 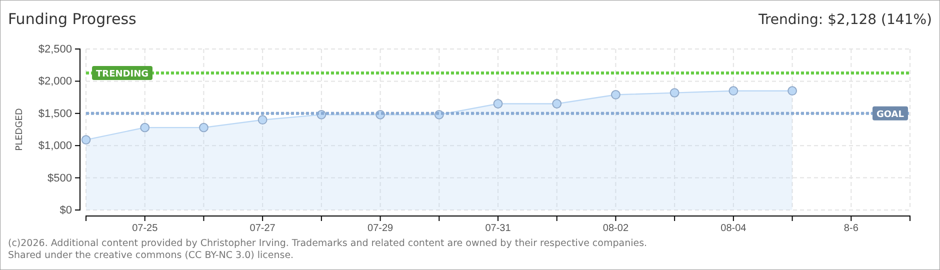 I want to click on x-tick-label: 07-25, so click(x=145, y=228).